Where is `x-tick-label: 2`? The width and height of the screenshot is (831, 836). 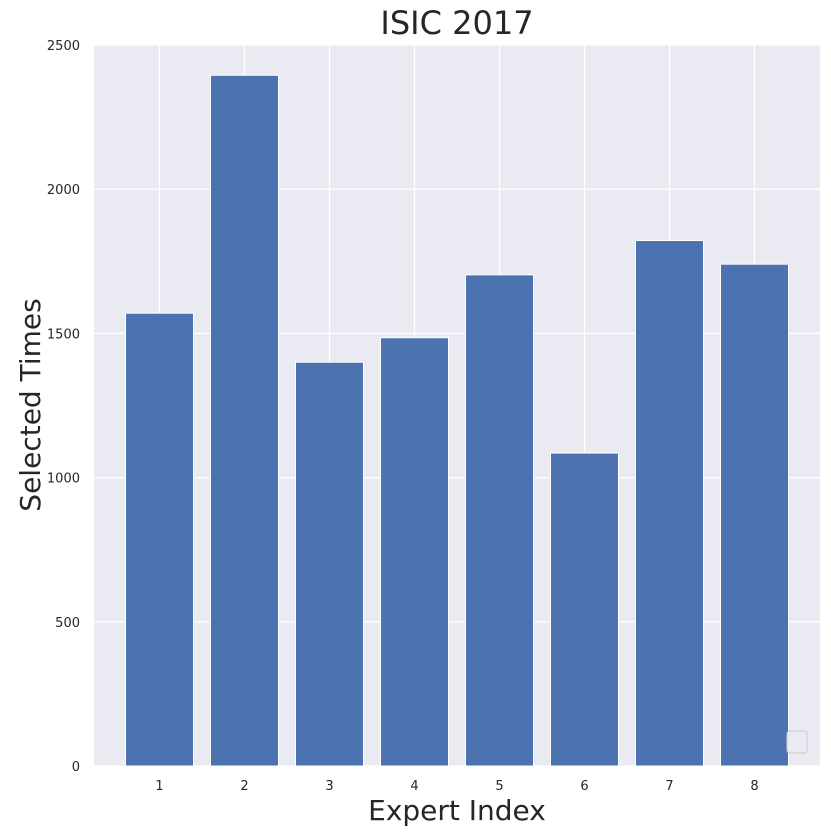 x-tick-label: 2 is located at coordinates (244, 786).